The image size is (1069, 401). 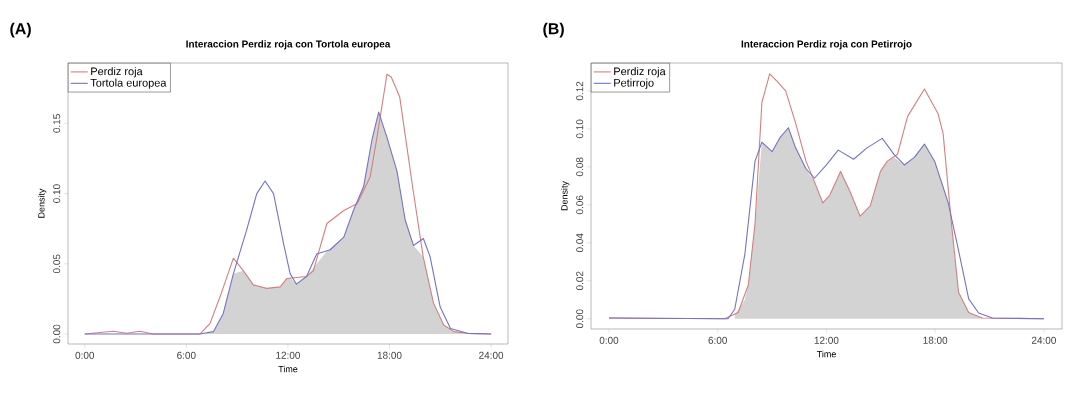 I want to click on y-tick-label: 0.05, so click(x=57, y=264).